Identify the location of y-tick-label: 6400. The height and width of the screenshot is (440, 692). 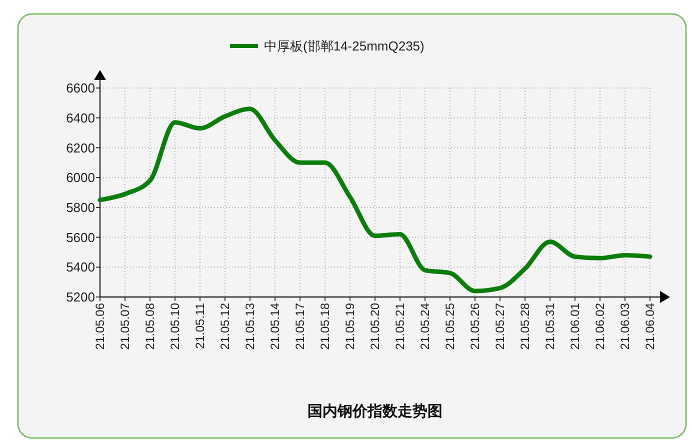
(80, 118).